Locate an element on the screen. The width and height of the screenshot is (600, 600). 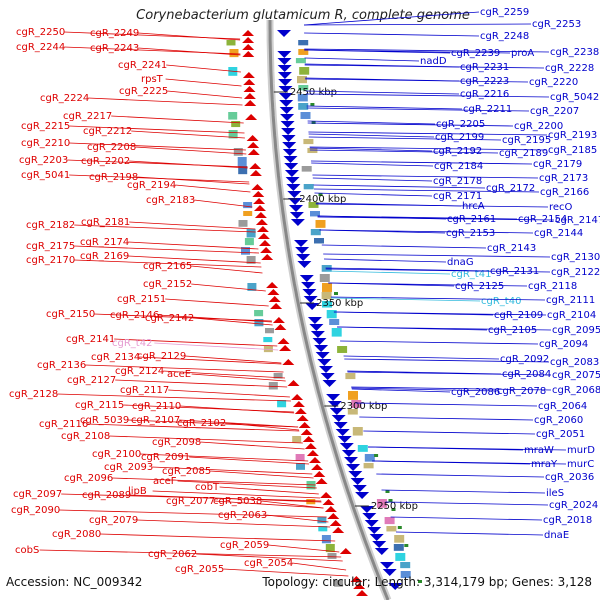
gene-label: cgR_2253 is located at coordinates (556, 24).